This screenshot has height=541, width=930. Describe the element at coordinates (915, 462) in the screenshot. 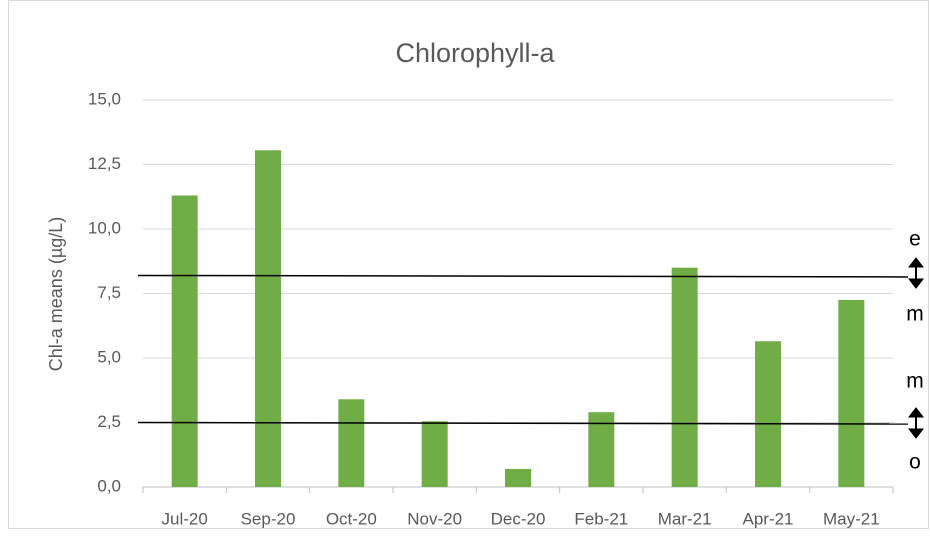

I see `annotation: o` at that location.